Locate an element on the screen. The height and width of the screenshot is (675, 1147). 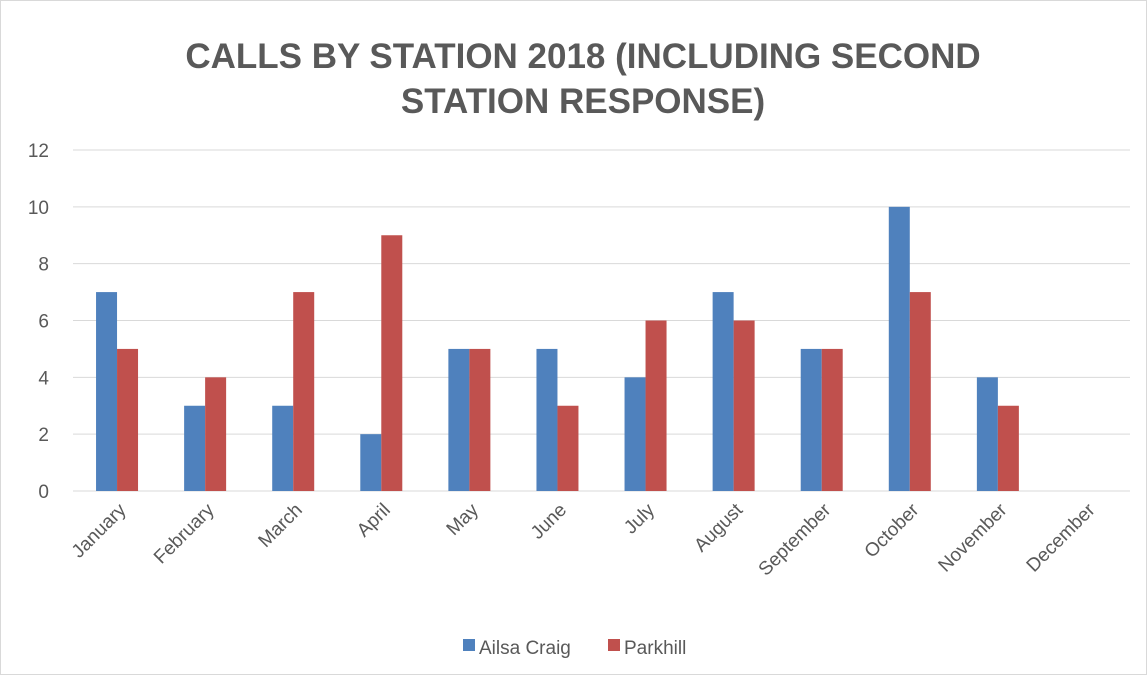
bar-parkhill-july is located at coordinates (656, 405).